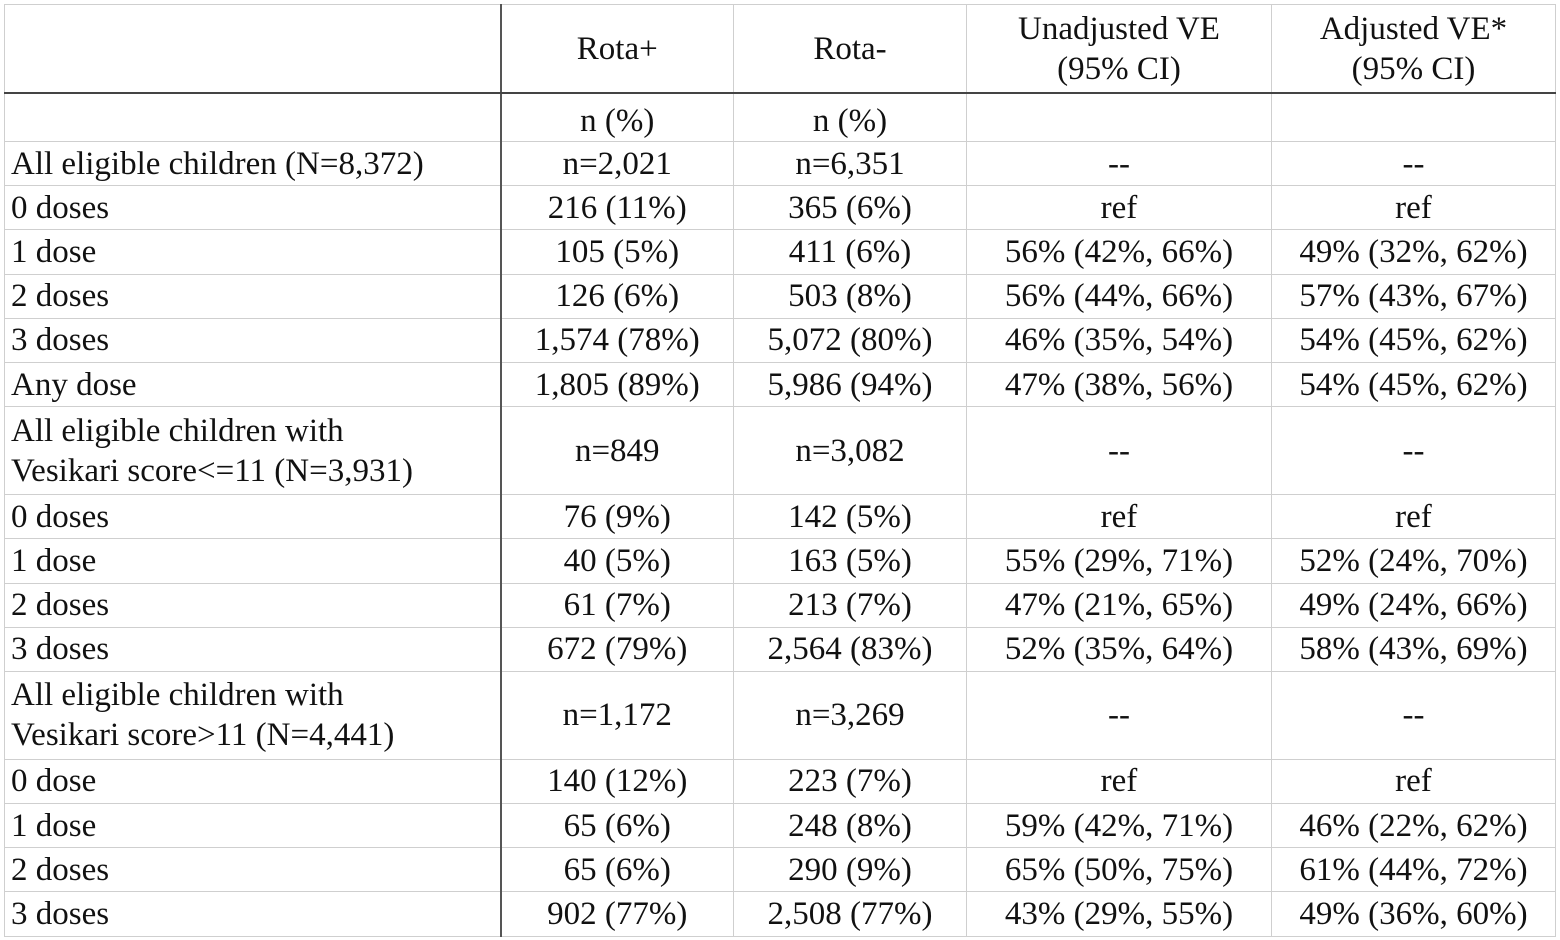 This screenshot has width=1560, height=940. What do you see at coordinates (617, 208) in the screenshot?
I see `cell: 216 (11%)` at bounding box center [617, 208].